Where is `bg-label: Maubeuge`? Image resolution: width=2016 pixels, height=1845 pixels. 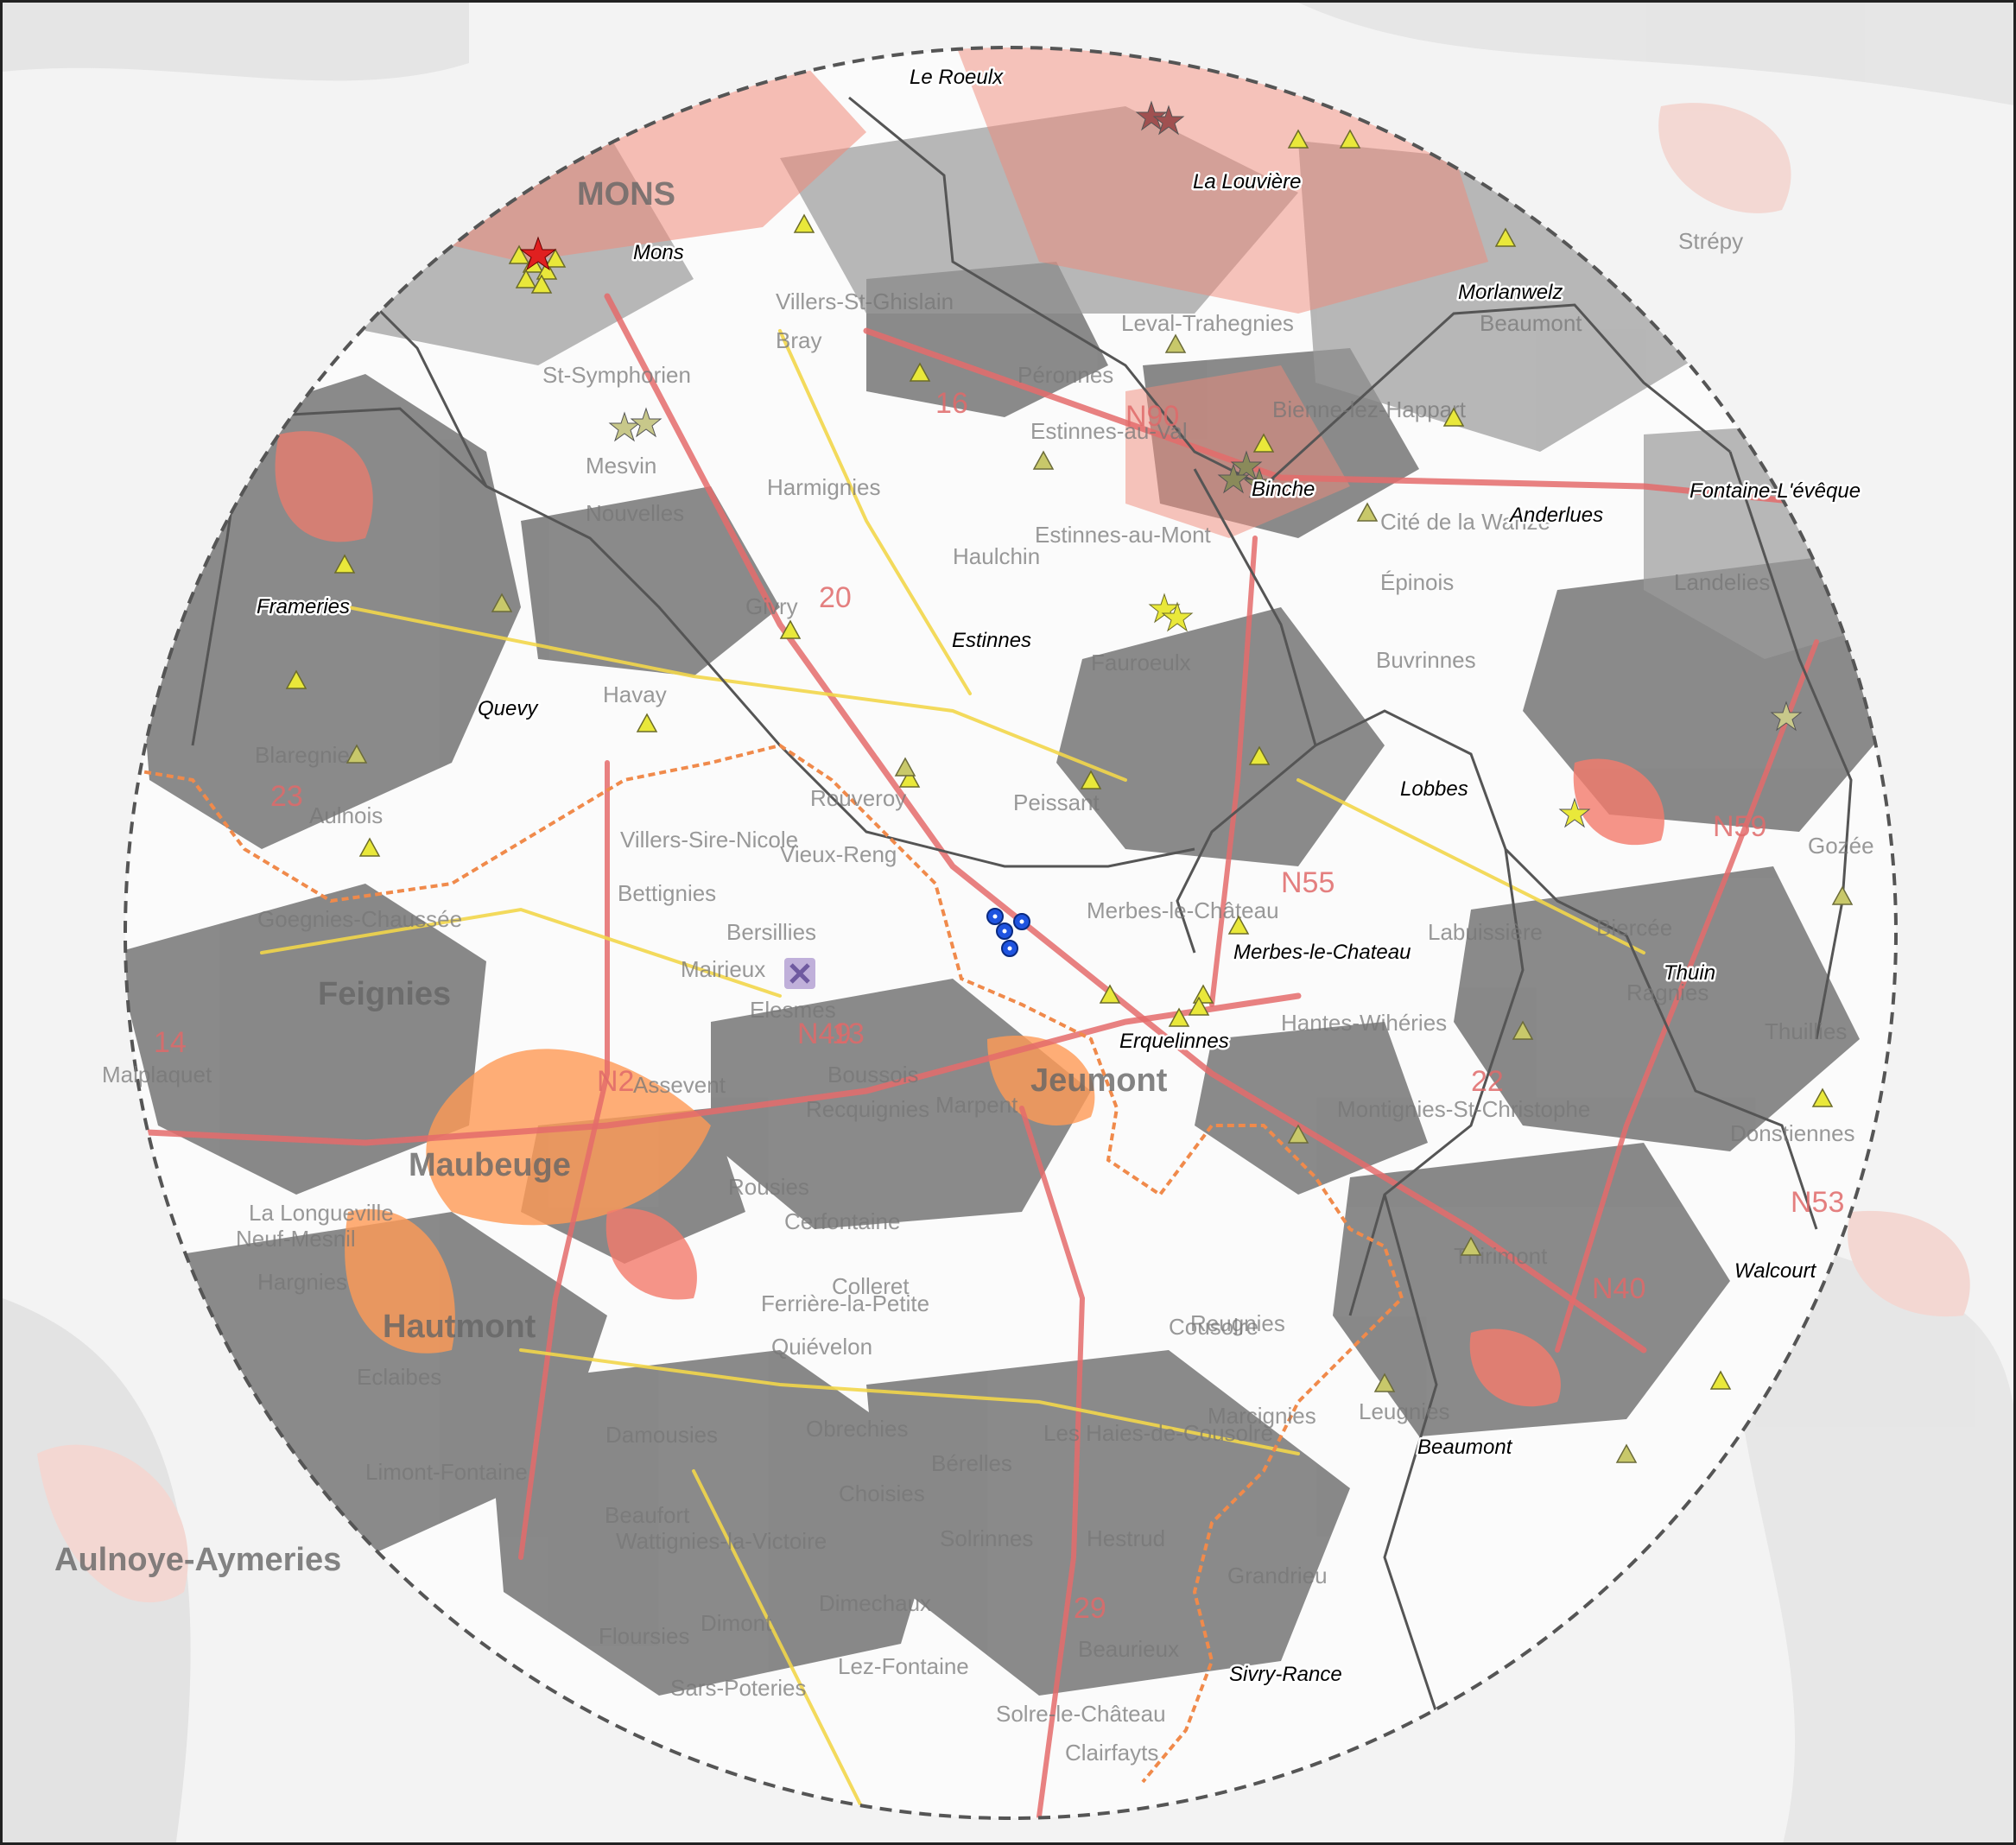
bg-label: Maubeuge is located at coordinates (490, 1165).